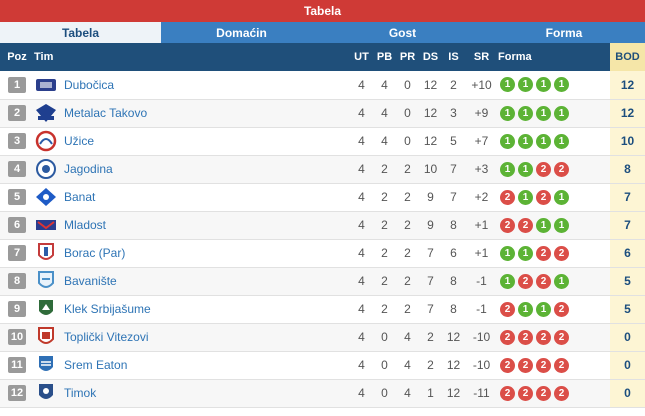 The image size is (645, 416). What do you see at coordinates (80, 393) in the screenshot?
I see `team-name-link: Timok` at bounding box center [80, 393].